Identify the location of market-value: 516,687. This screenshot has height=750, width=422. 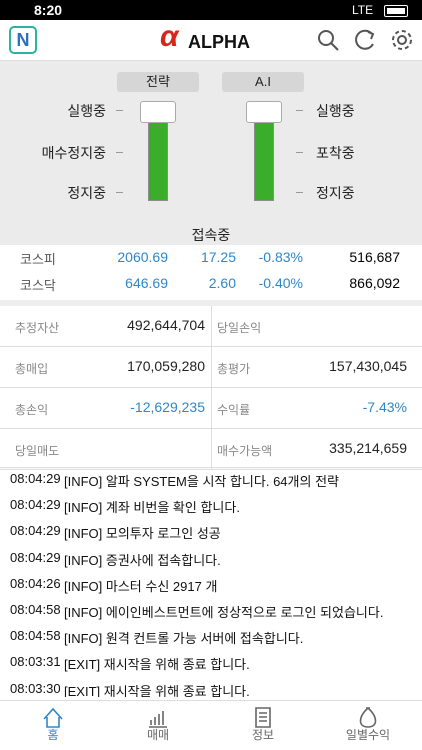
(374, 257).